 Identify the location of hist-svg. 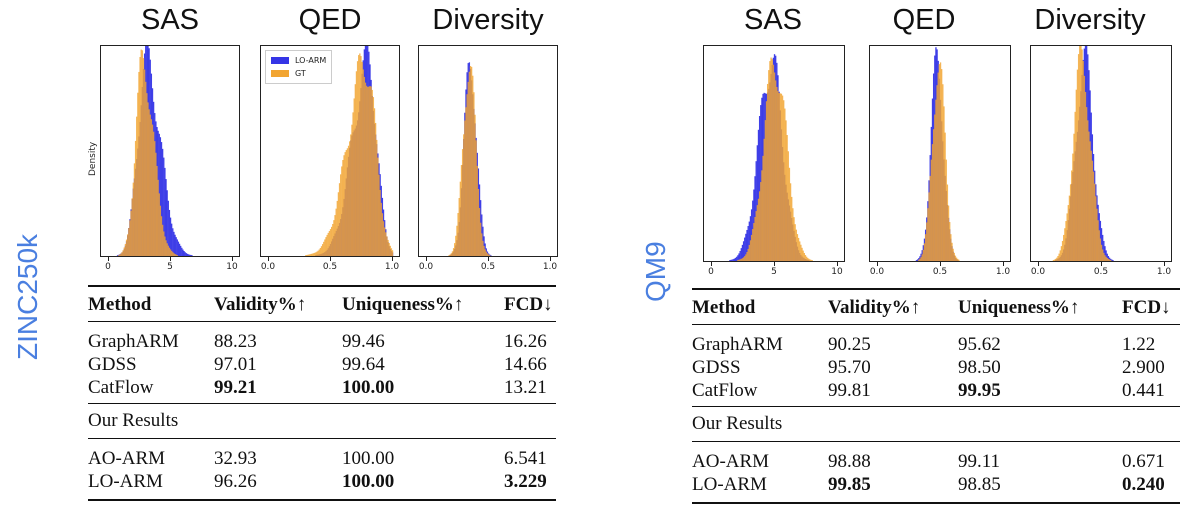
(1083, 154).